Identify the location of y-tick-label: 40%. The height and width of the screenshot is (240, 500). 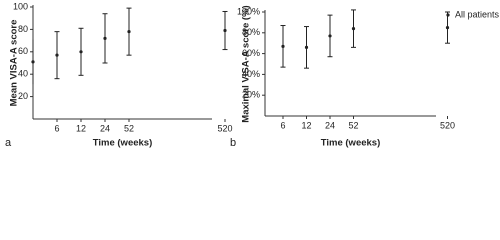
(251, 74).